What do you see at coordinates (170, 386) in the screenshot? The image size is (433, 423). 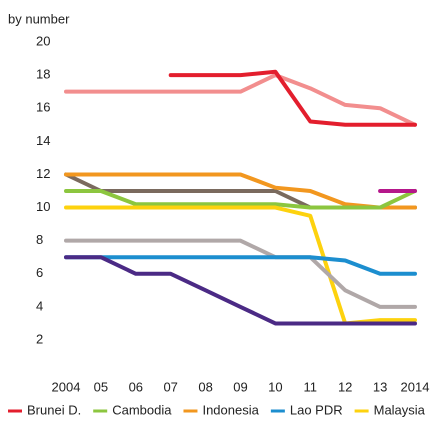 I see `x-tick-label: 07` at bounding box center [170, 386].